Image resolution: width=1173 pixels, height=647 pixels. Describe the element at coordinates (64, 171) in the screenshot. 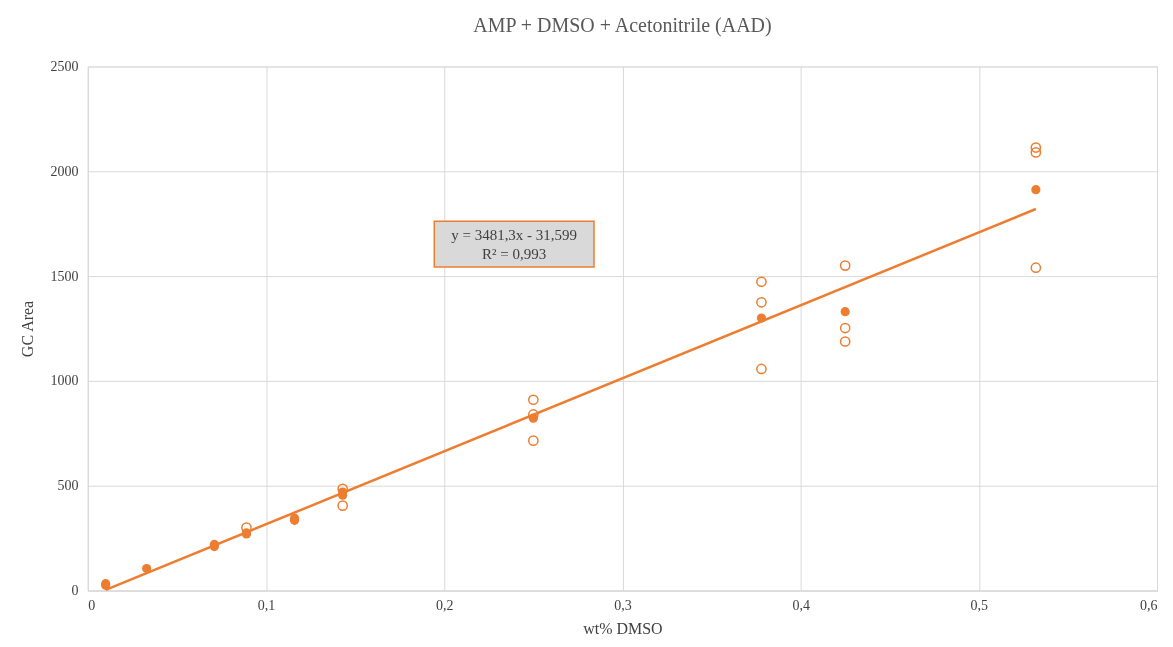

I see `y-tick-label: 2000` at that location.